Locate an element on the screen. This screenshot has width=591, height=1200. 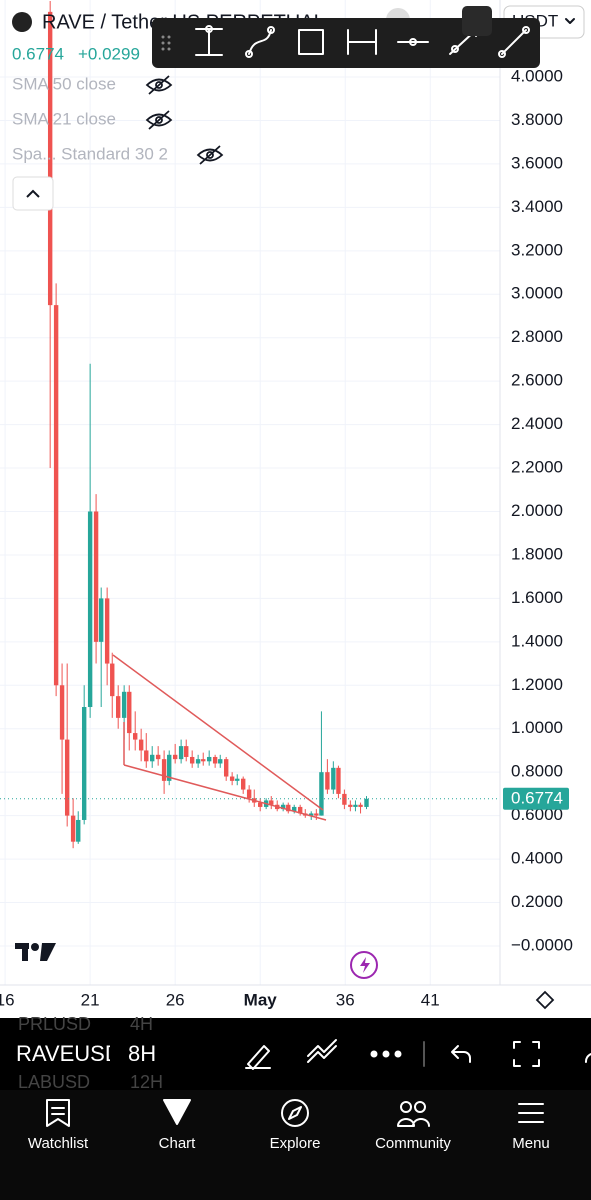
nav-label: Community is located at coordinates (413, 1143).